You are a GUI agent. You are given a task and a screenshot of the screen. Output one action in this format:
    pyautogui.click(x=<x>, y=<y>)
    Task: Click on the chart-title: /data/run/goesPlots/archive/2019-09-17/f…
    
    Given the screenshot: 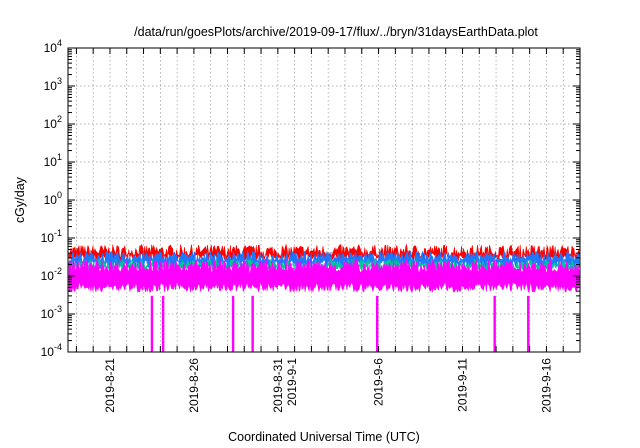 What is the action you would take?
    pyautogui.click(x=336, y=32)
    